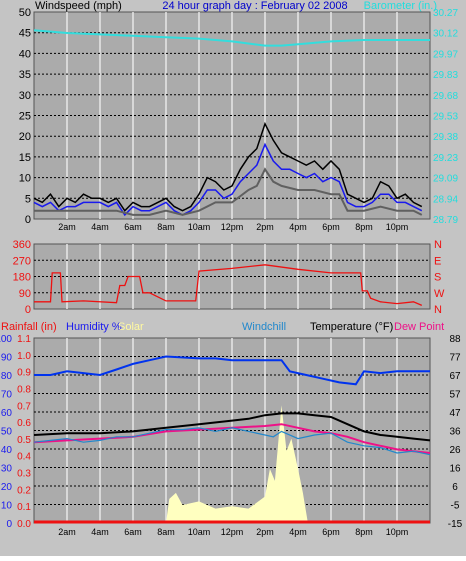  What do you see at coordinates (78, 6) in the screenshot?
I see `wind-axis-label: Windspeed (mph)` at bounding box center [78, 6].